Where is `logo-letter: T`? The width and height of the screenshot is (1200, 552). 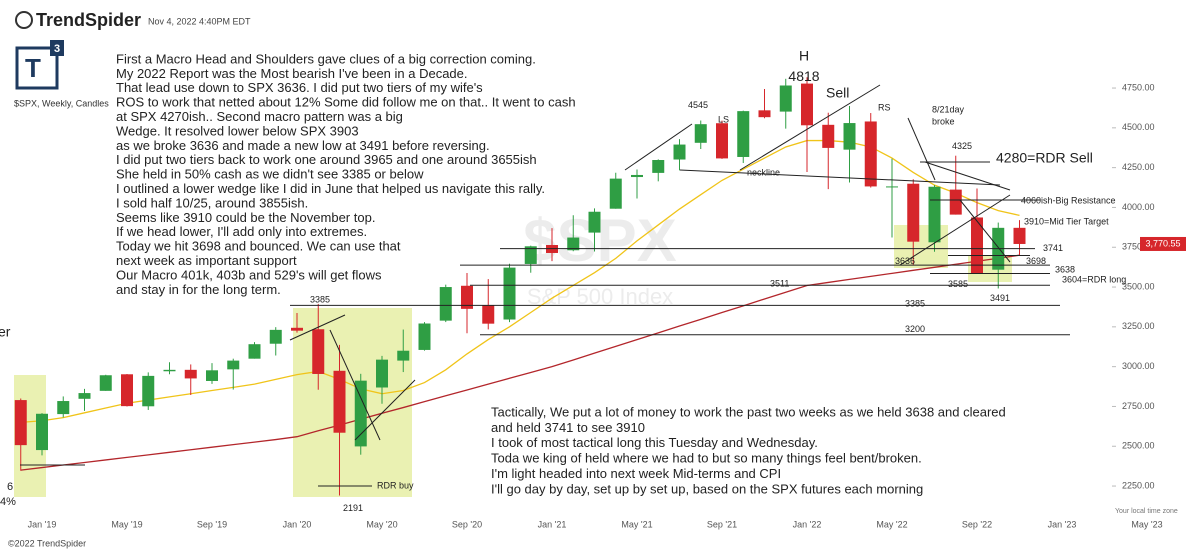 logo-letter: T is located at coordinates (33, 68).